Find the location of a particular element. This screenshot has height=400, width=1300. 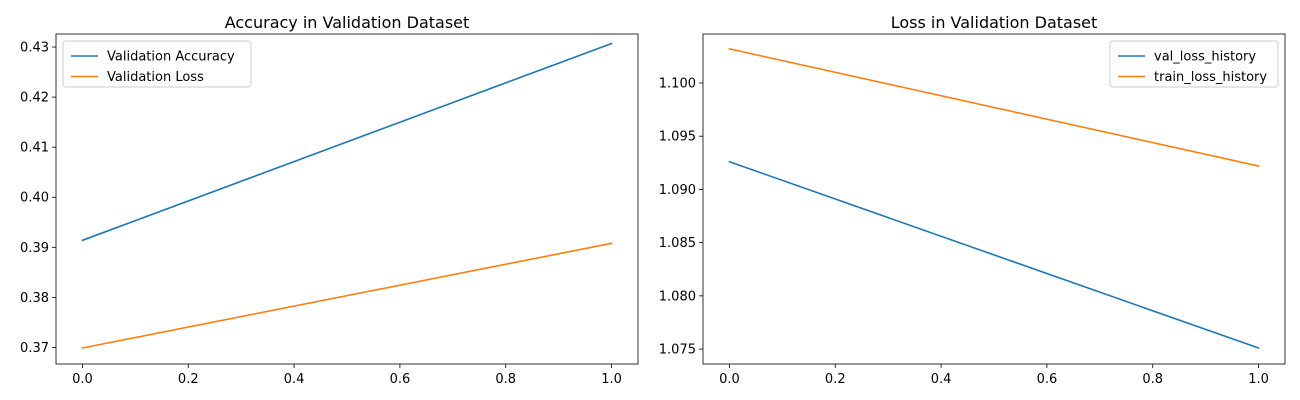

y-tick-label: 0.37 is located at coordinates (34, 348).